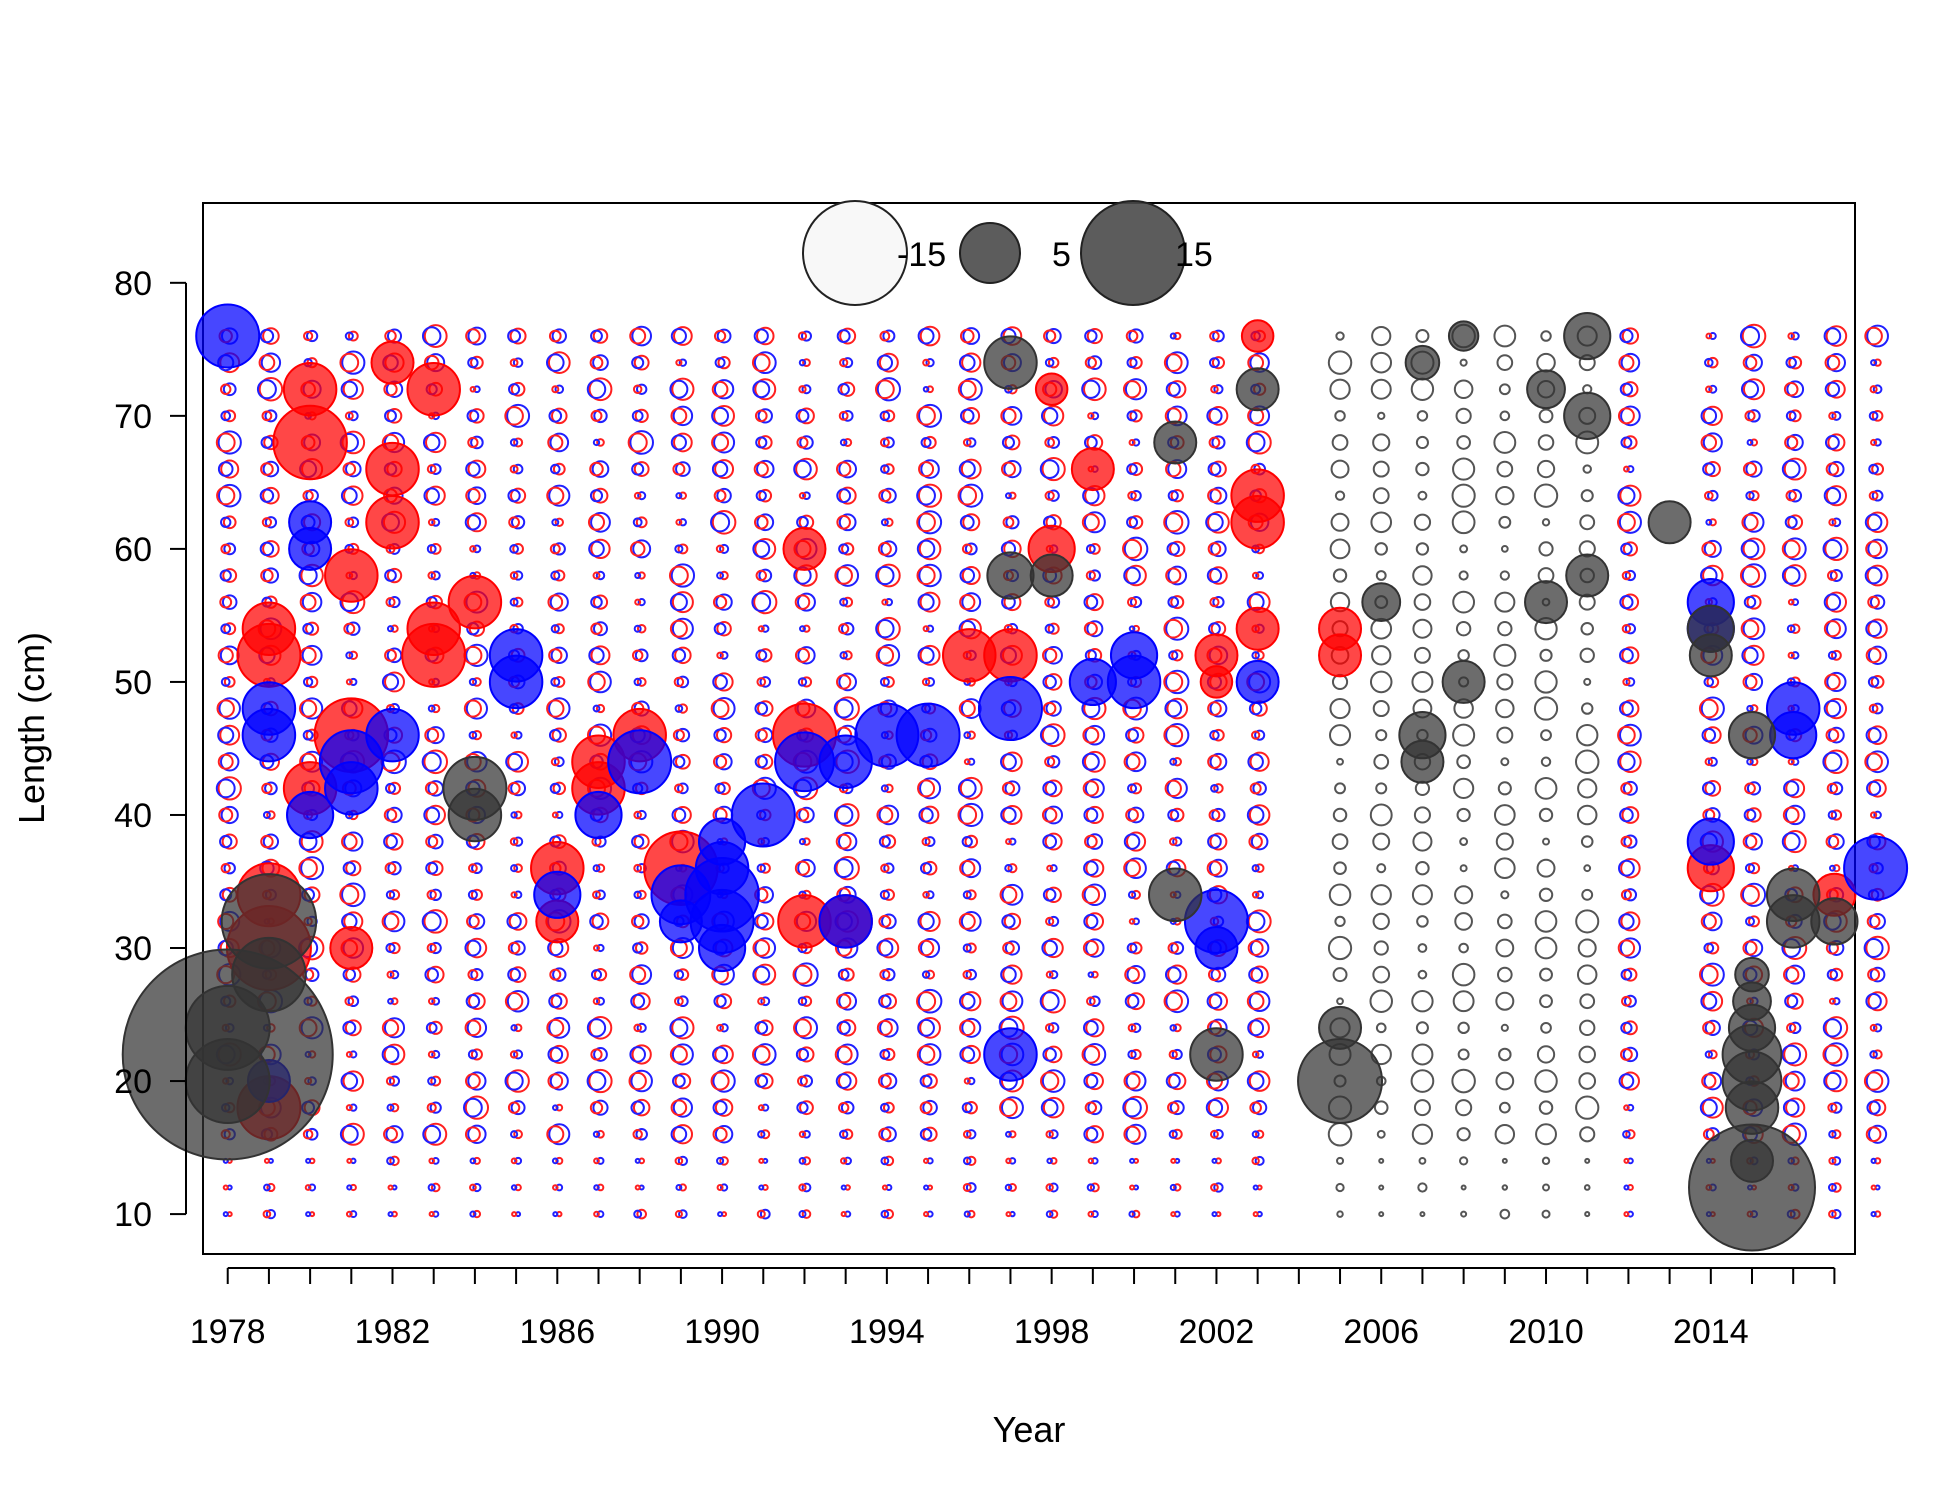 Image resolution: width=1950 pixels, height=1505 pixels. I want to click on x-tick-label: 1990, so click(722, 1332).